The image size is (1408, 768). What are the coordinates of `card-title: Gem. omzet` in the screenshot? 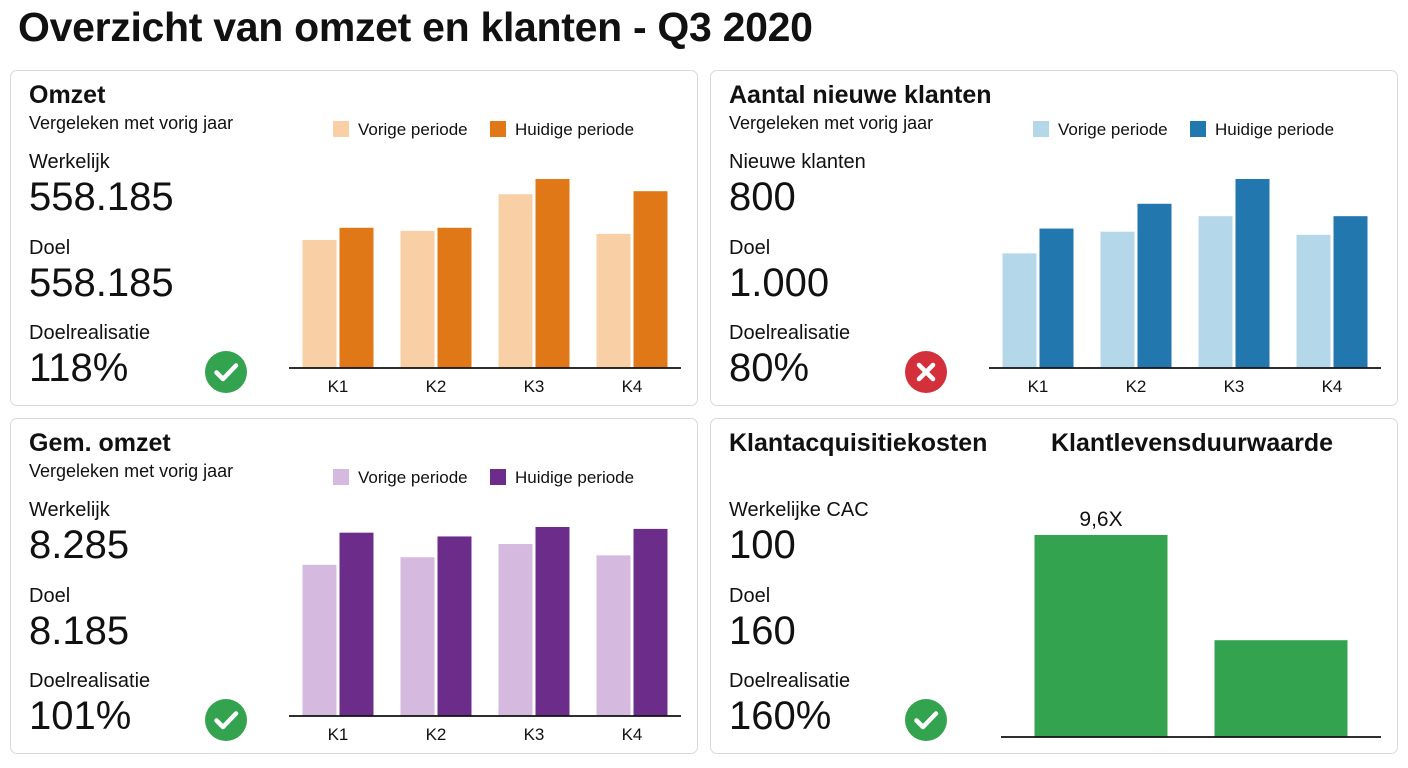 It's located at (100, 443).